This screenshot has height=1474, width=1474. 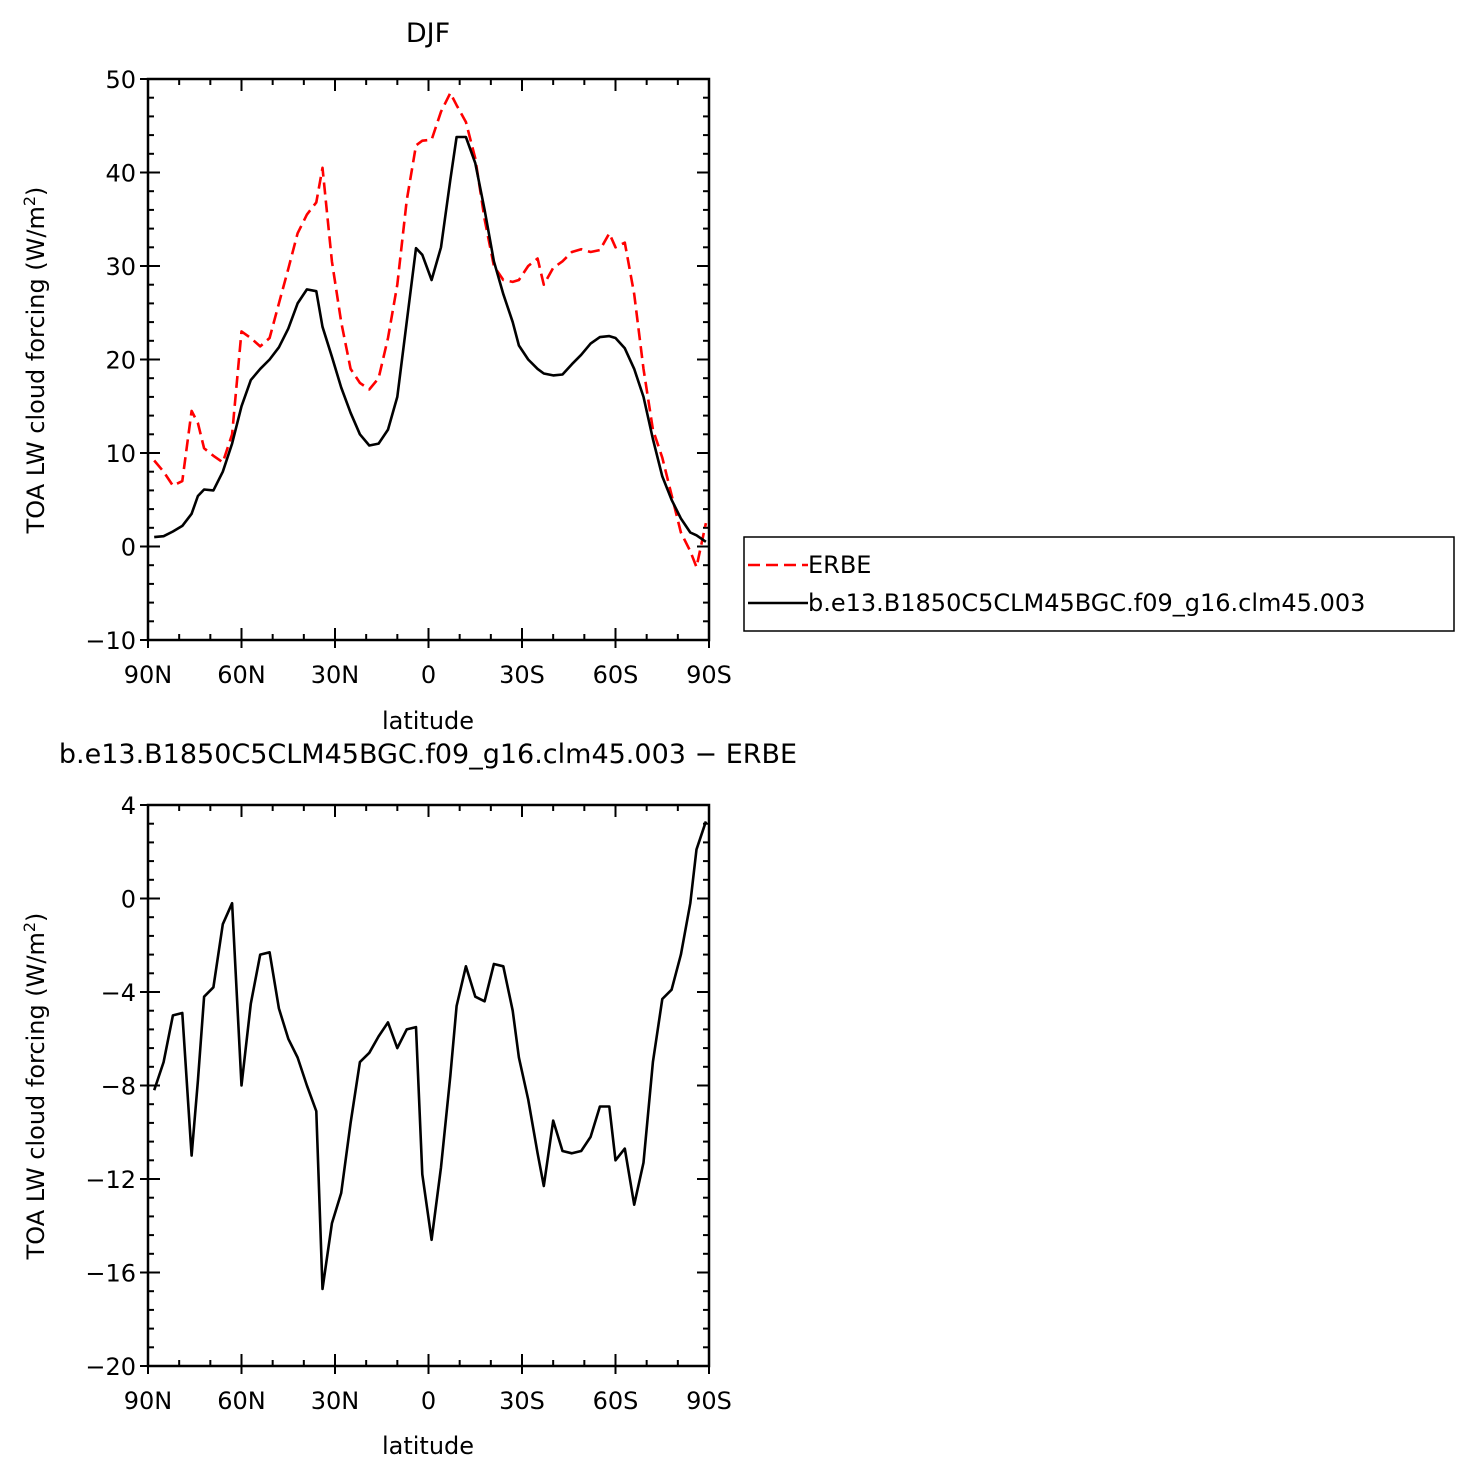 What do you see at coordinates (29, 927) in the screenshot?
I see `bottom-y-axis-label-sup: 2` at bounding box center [29, 927].